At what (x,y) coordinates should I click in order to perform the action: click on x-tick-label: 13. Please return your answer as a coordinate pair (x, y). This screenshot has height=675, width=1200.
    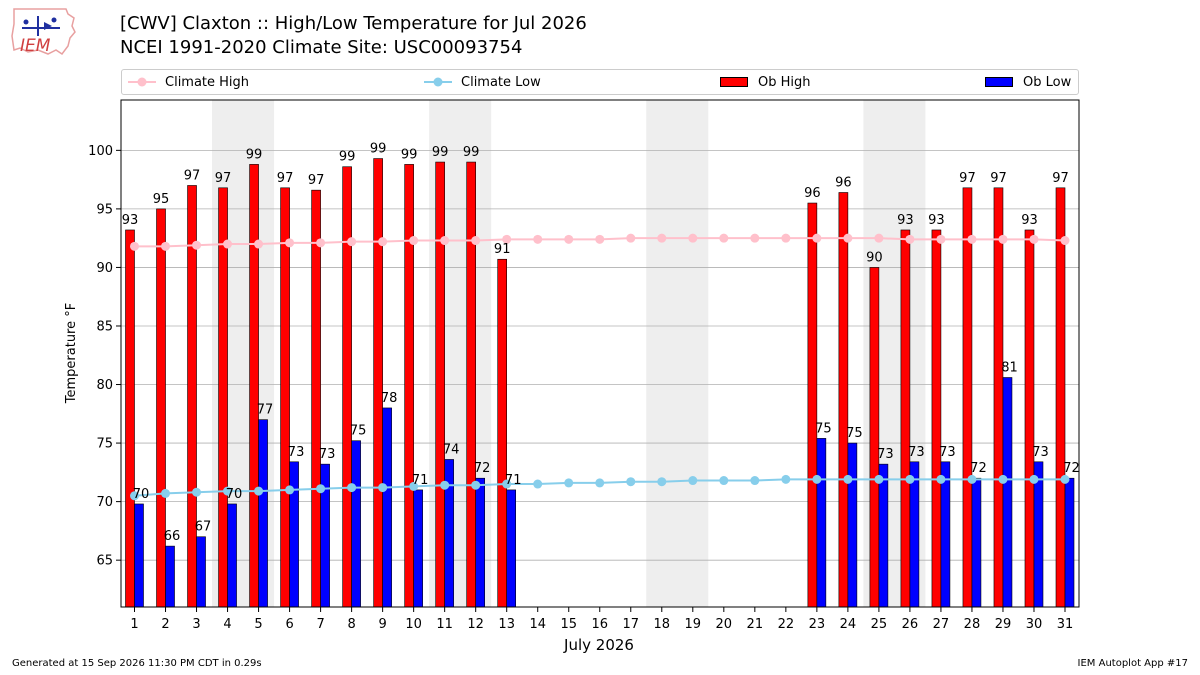
    Looking at the image, I should click on (506, 624).